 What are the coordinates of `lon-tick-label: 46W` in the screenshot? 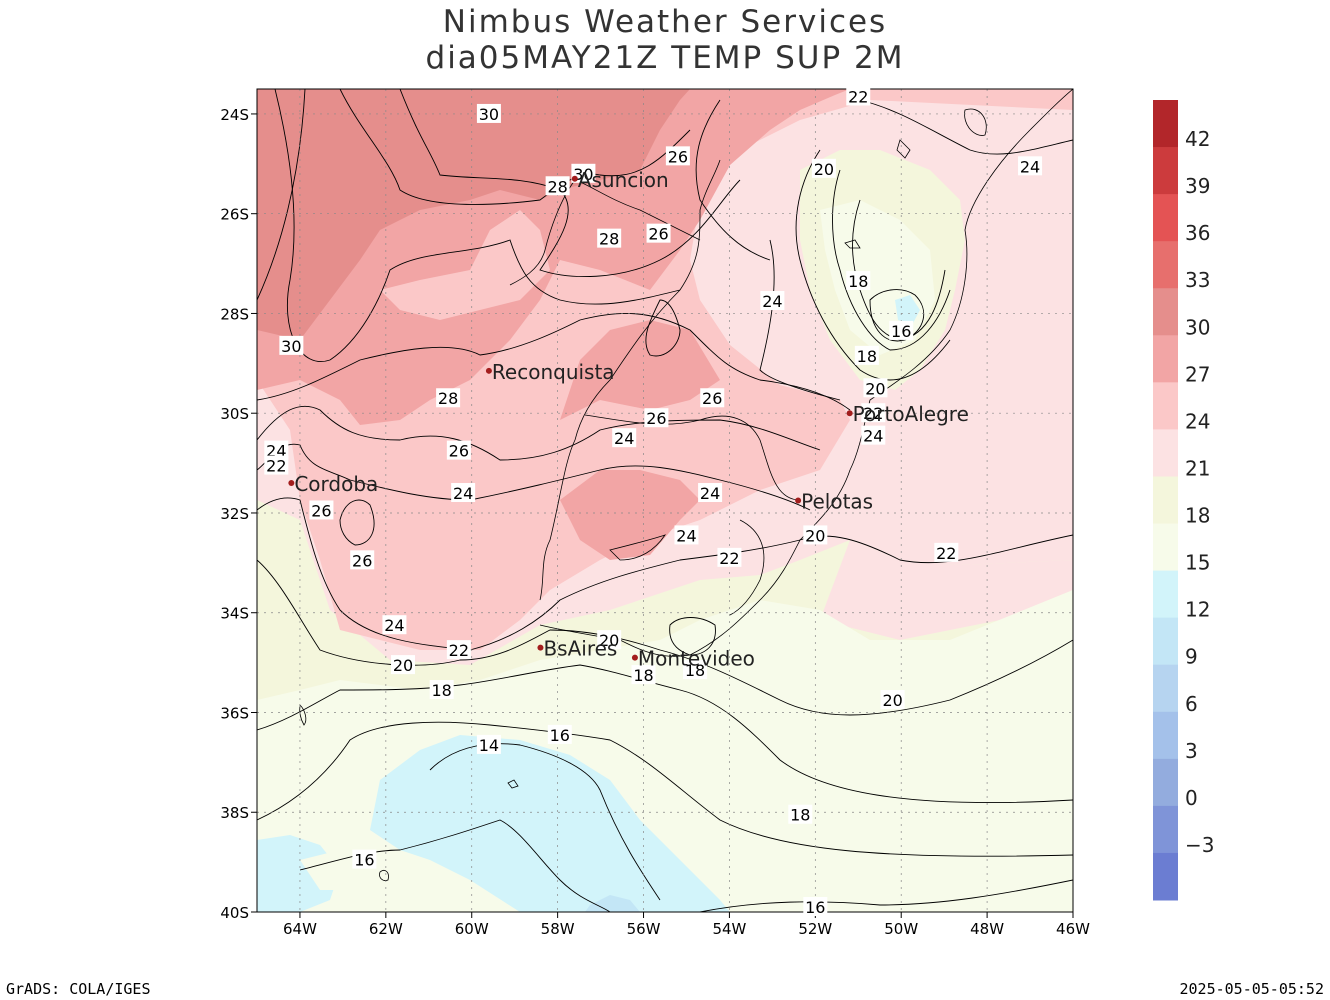 It's located at (1073, 929).